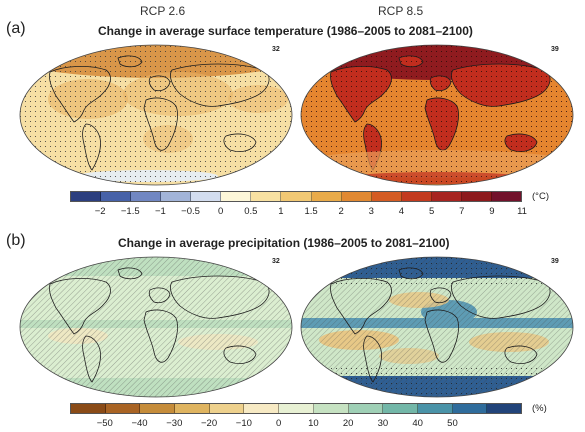 The image size is (585, 432). Describe the element at coordinates (163, 11) in the screenshot. I see `rcp26-column-heading: RCP 2.6` at that location.